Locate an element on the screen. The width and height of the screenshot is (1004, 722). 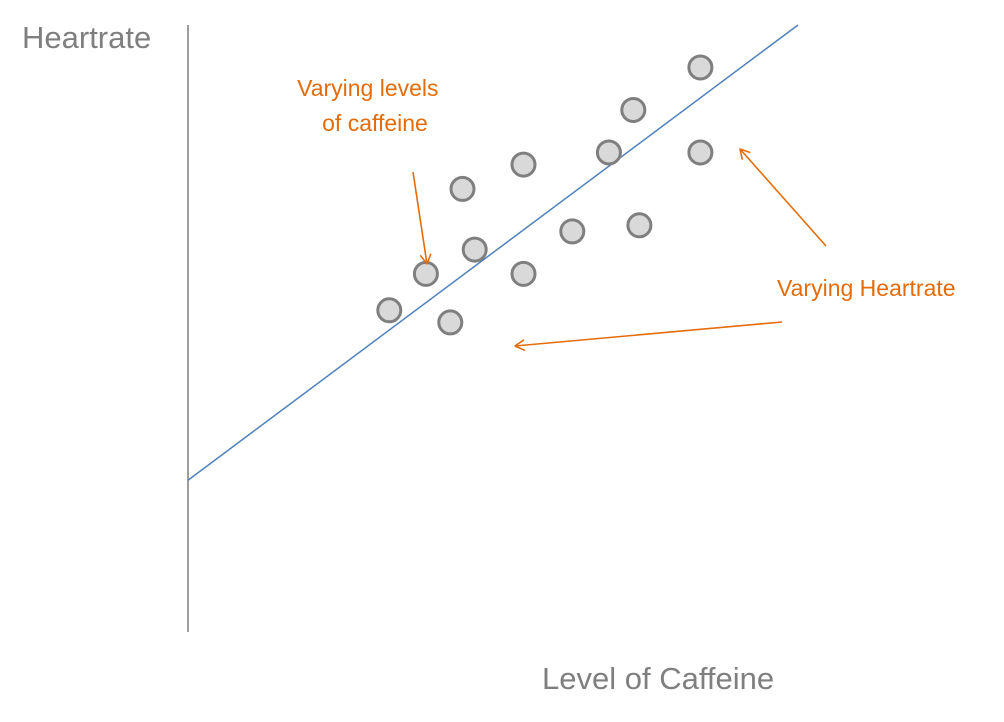
data-points is located at coordinates (545, 195).